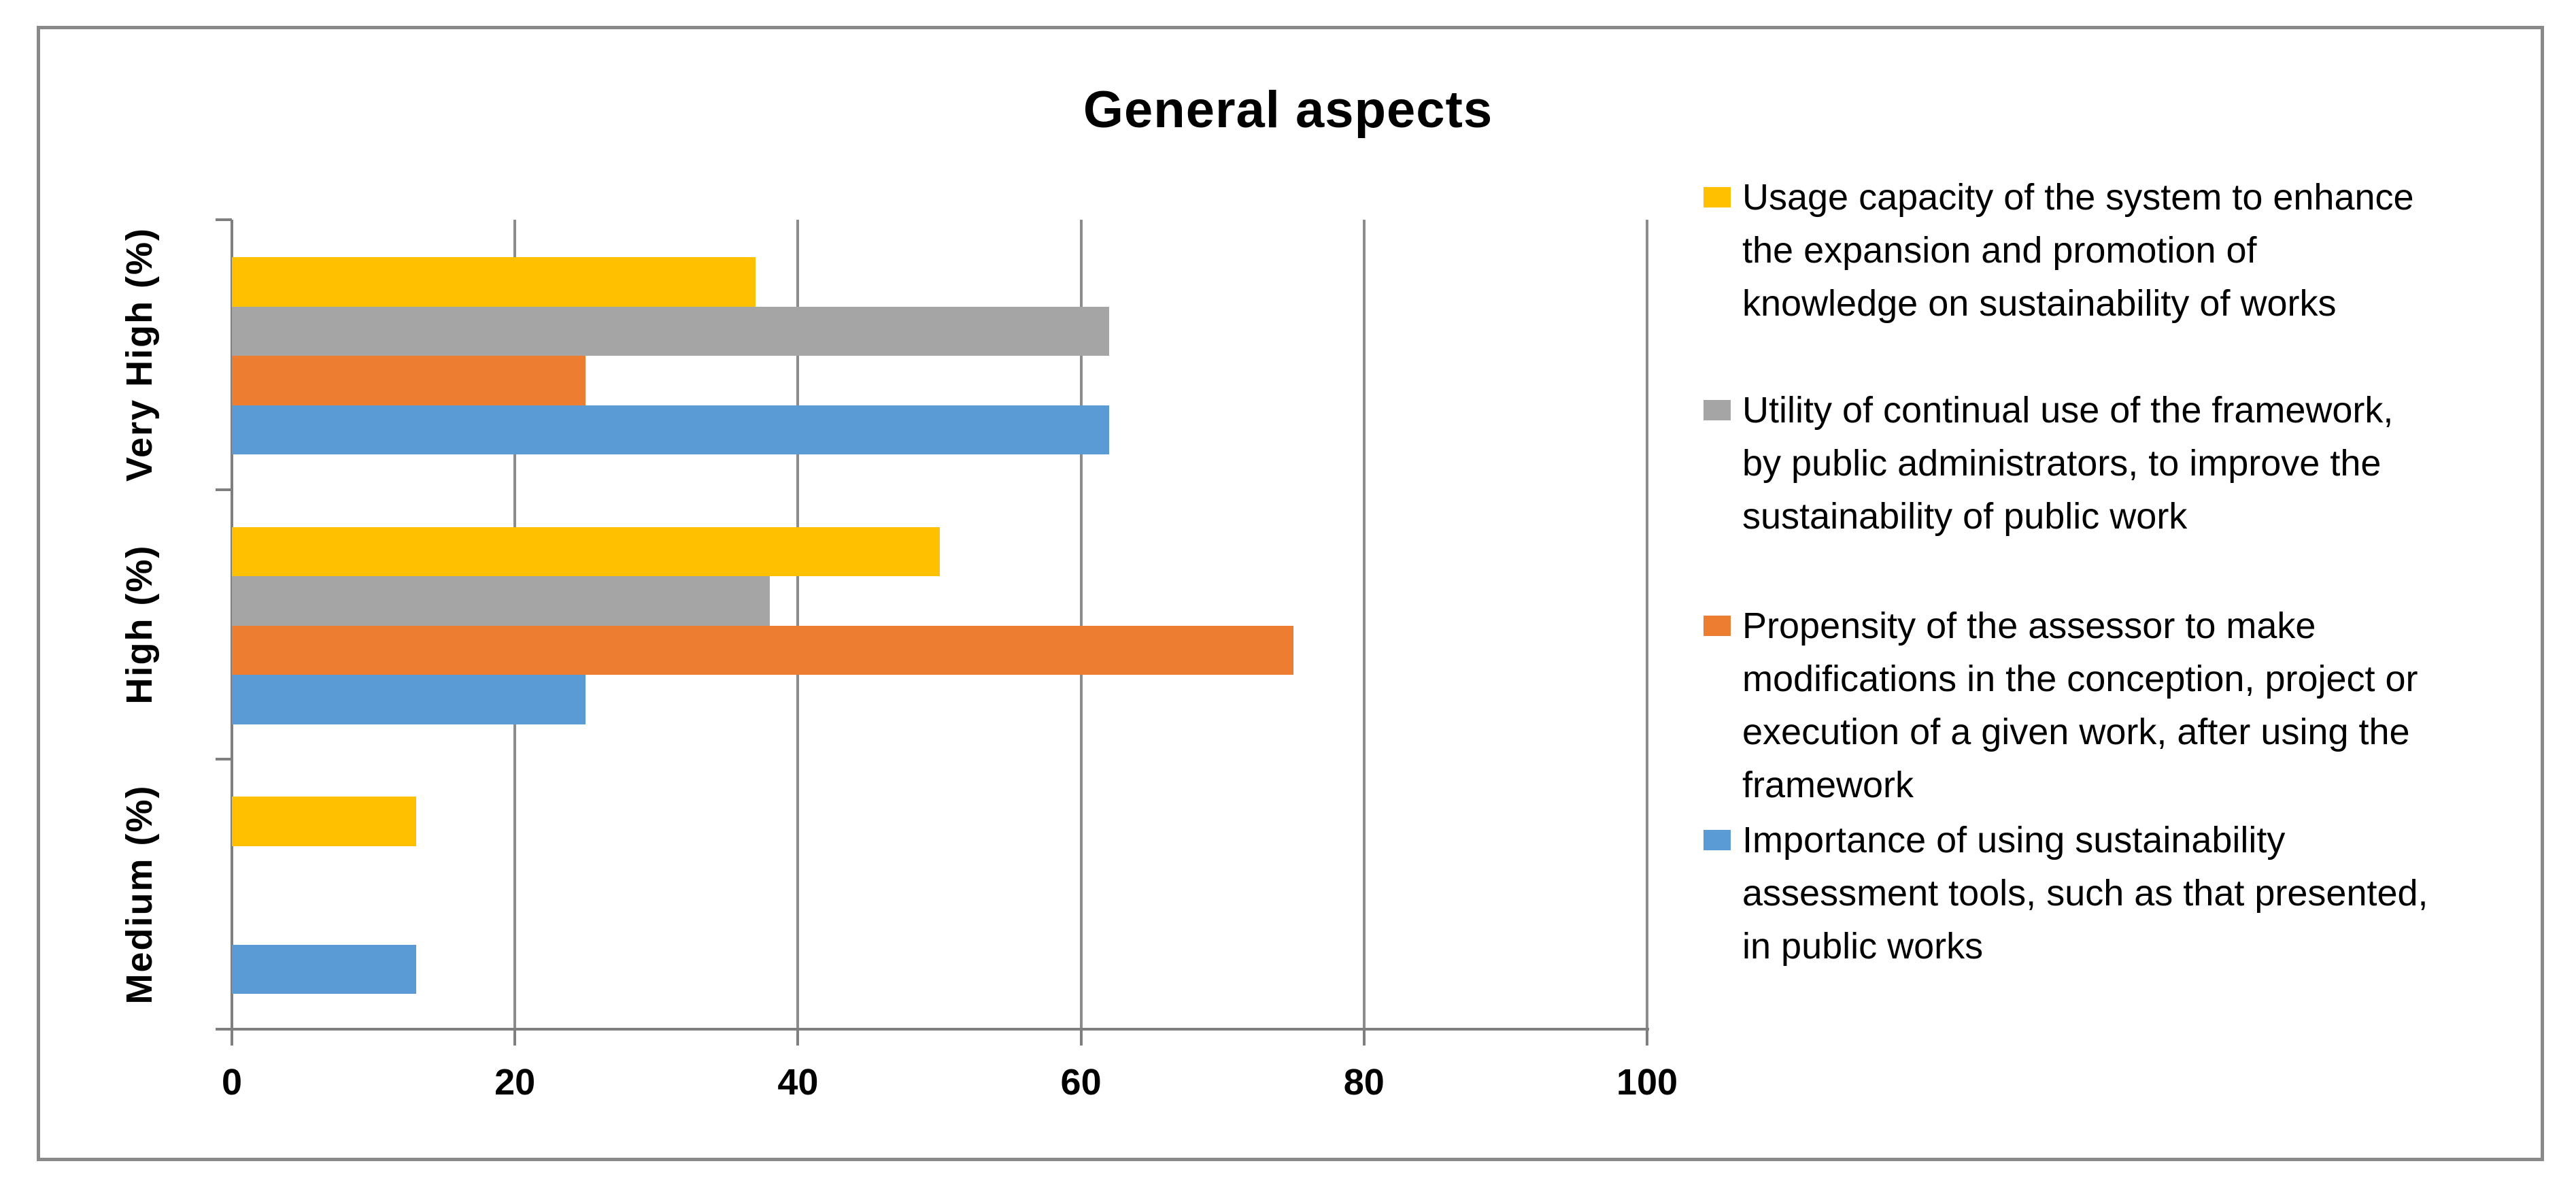 This screenshot has height=1204, width=2576. What do you see at coordinates (232, 1082) in the screenshot?
I see `x-tick-label: 0` at bounding box center [232, 1082].